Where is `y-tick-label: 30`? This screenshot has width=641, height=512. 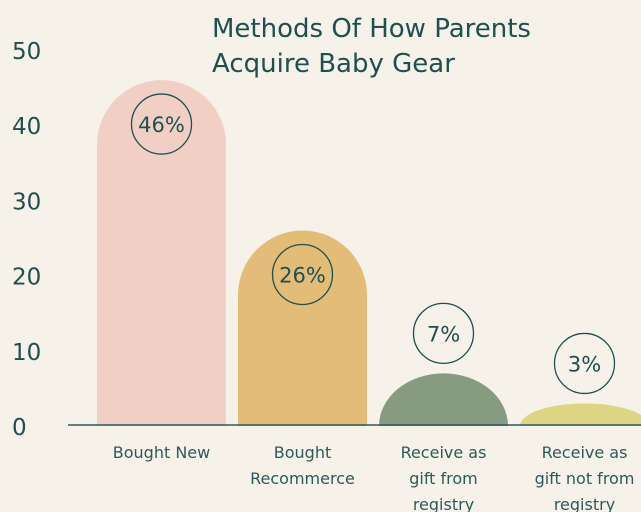
y-tick-label: 30 is located at coordinates (26, 202).